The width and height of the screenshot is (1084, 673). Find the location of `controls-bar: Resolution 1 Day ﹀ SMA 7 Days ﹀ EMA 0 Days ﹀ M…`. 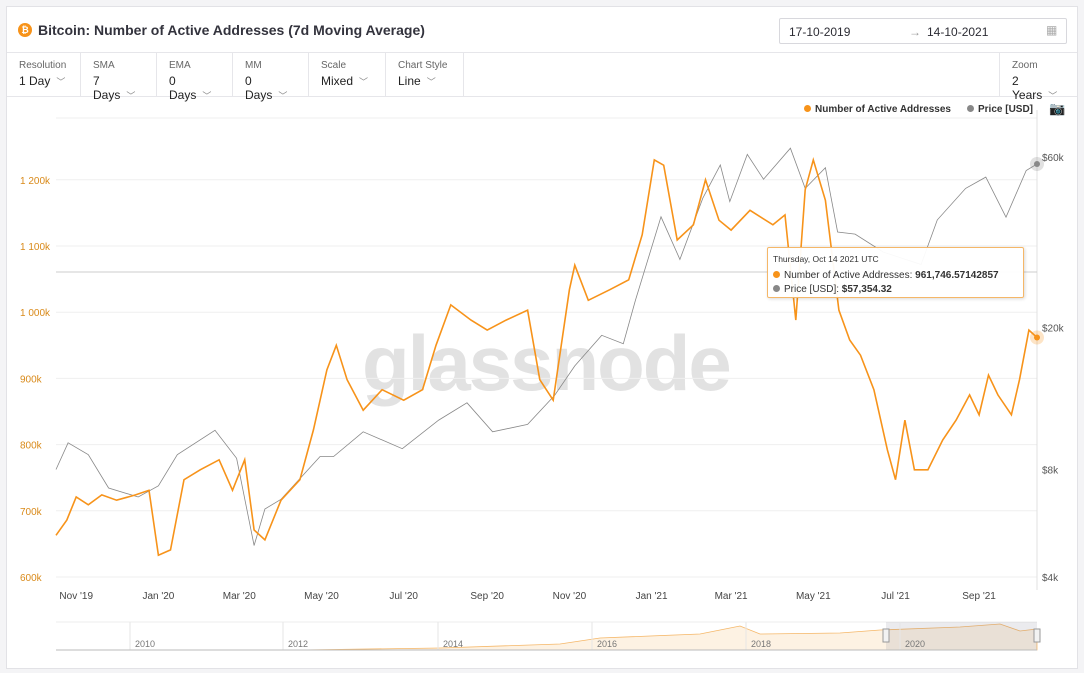

controls-bar: Resolution 1 Day ﹀ SMA 7 Days ﹀ EMA 0 Days ﹀ M… is located at coordinates (543, 77).